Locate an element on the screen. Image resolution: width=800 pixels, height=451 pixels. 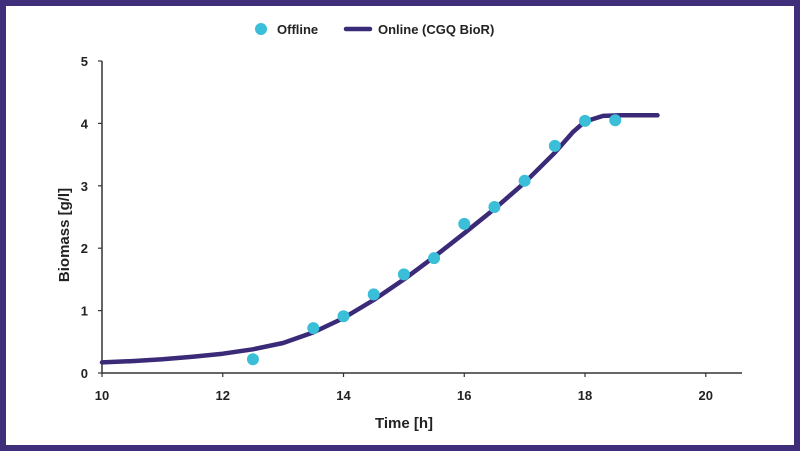
x-tick-label: 14 is located at coordinates (343, 395).